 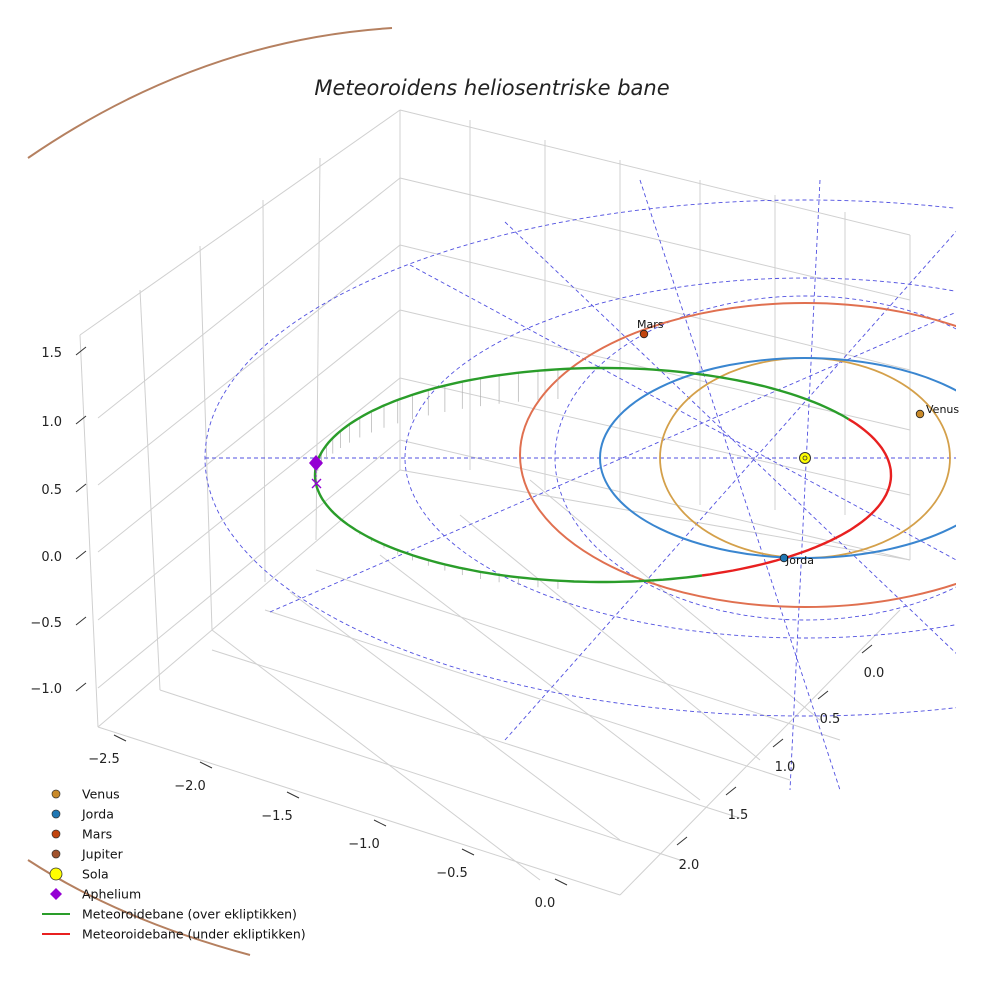 What do you see at coordinates (785, 767) in the screenshot?
I see `y-tick-label: 1.0` at bounding box center [785, 767].